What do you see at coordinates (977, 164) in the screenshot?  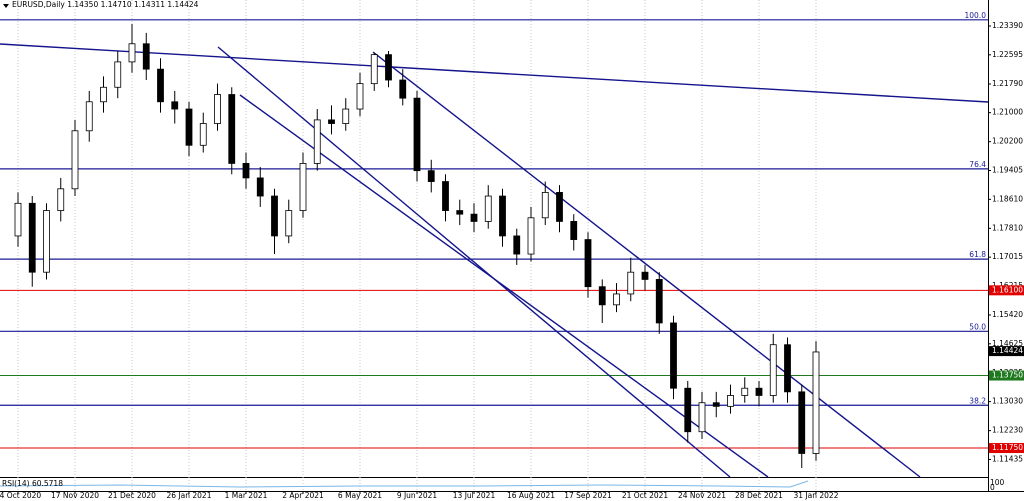 I see `fib-label: 76.4` at bounding box center [977, 164].